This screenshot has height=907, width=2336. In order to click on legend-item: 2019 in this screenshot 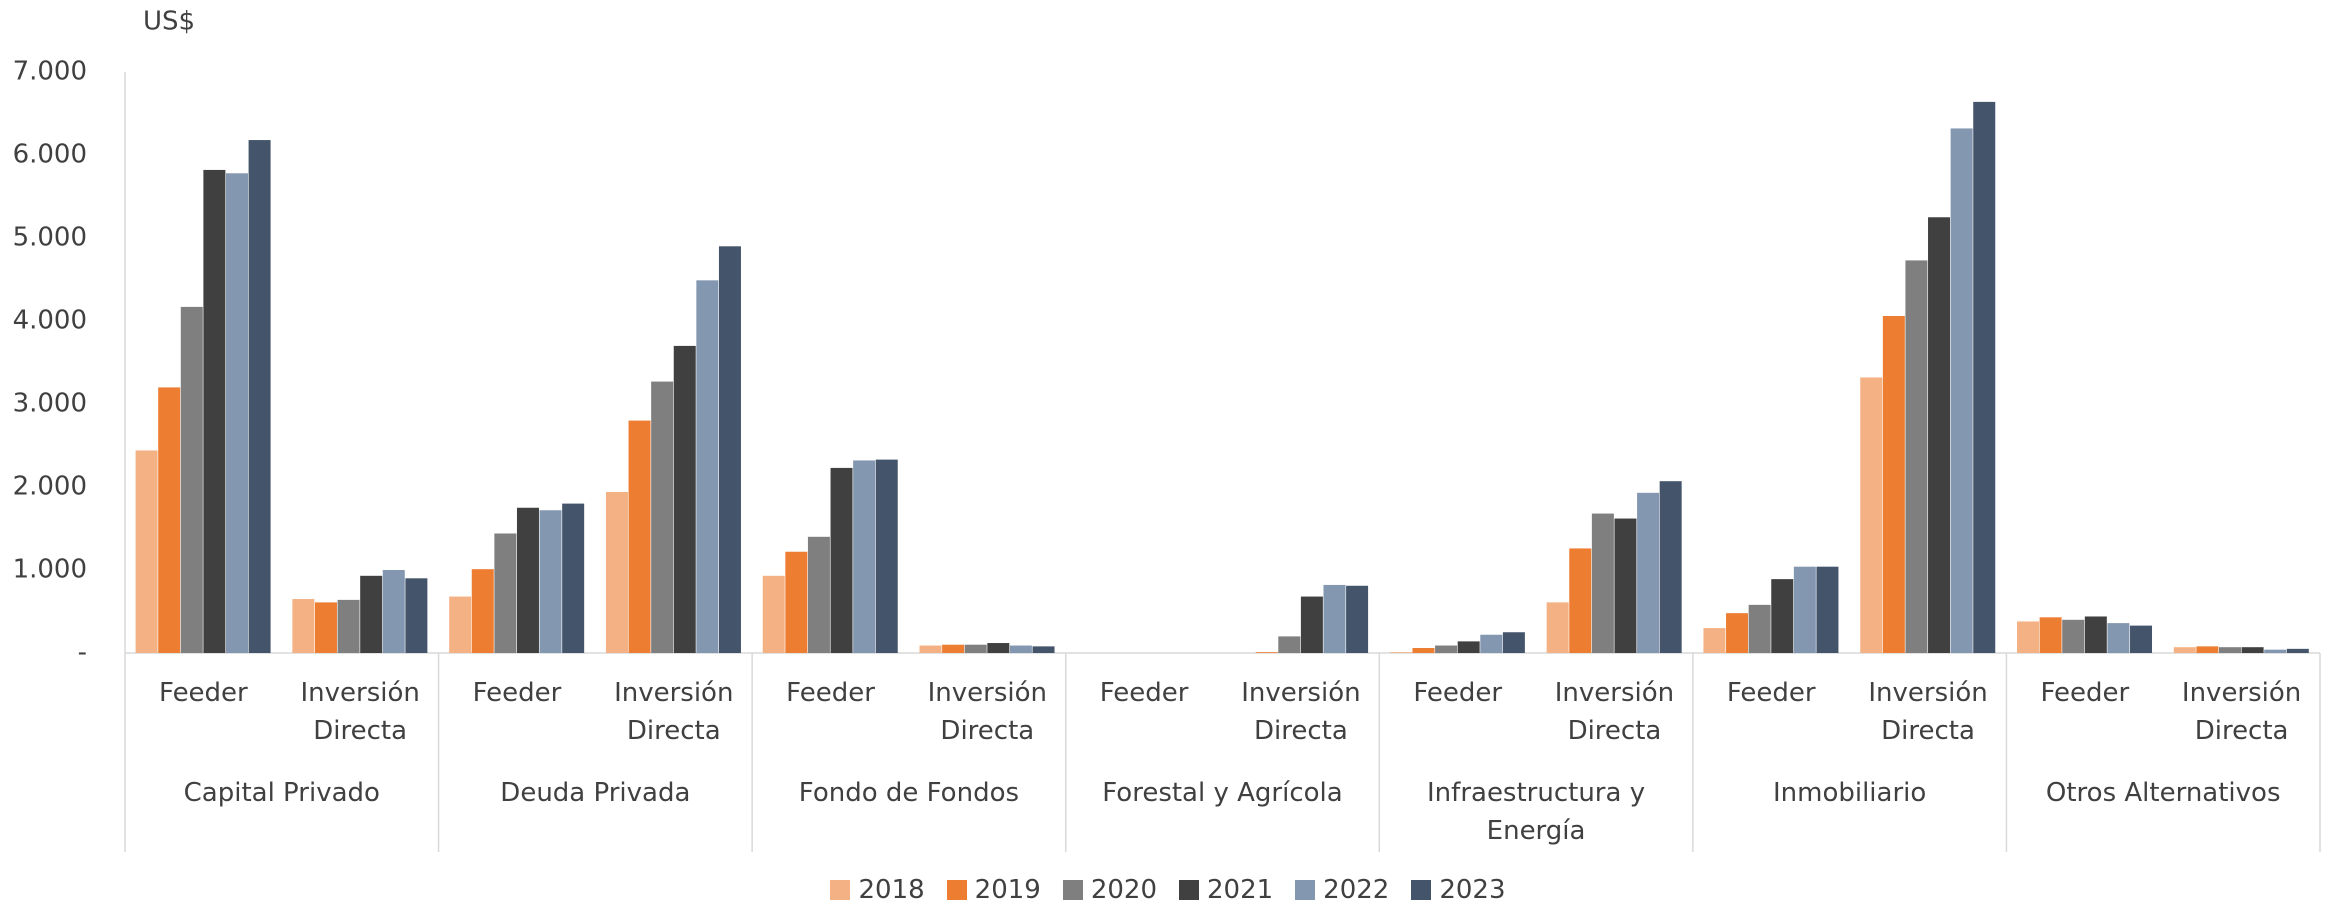, I will do `click(993, 890)`.